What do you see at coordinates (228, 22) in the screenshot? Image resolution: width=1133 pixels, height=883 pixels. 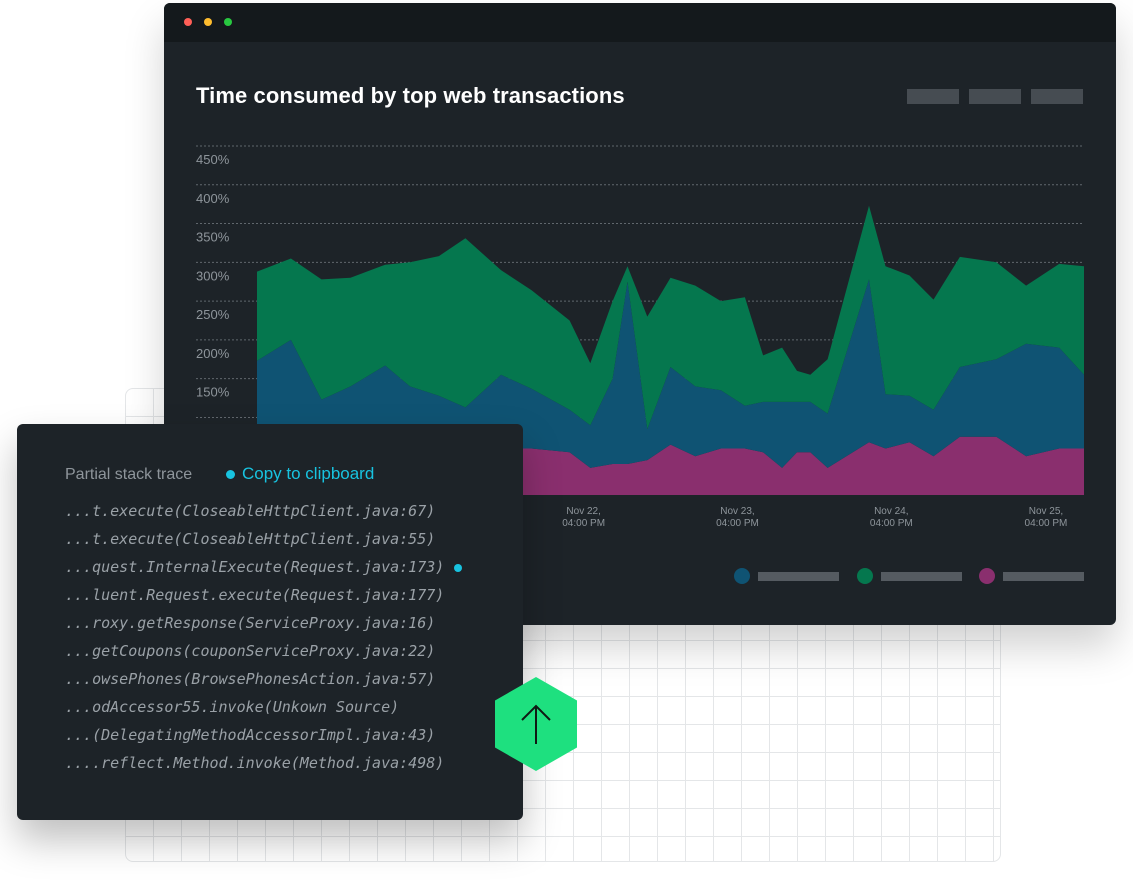 I see `maximize-window-dot` at bounding box center [228, 22].